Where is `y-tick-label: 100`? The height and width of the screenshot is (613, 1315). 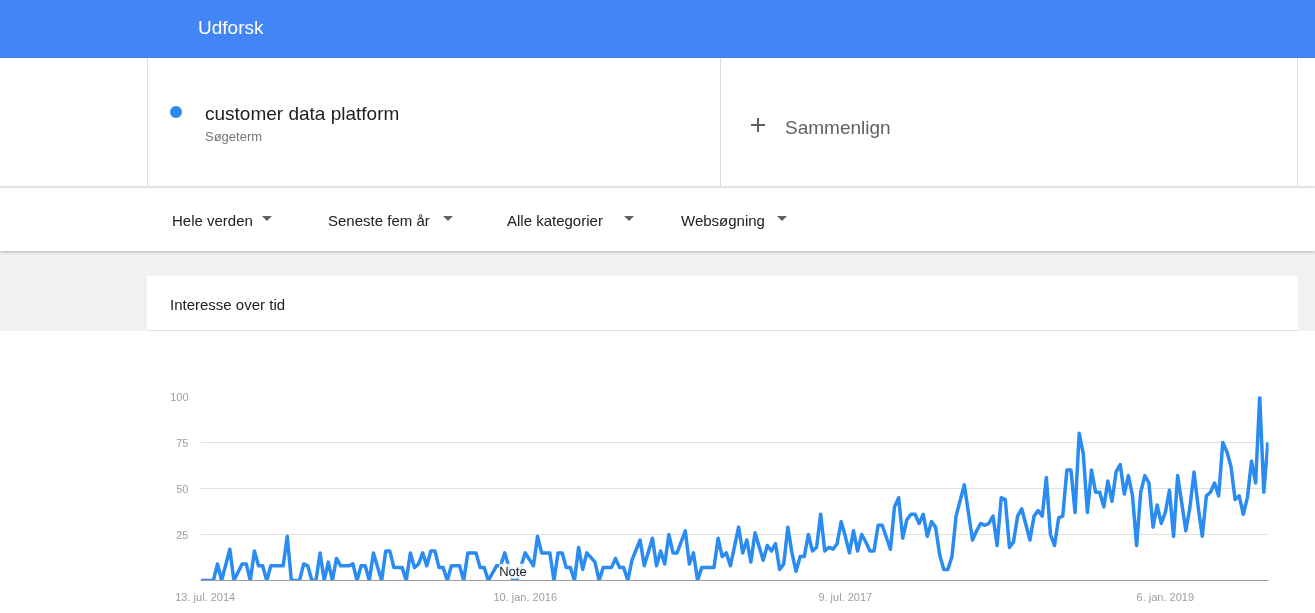 y-tick-label: 100 is located at coordinates (179, 396).